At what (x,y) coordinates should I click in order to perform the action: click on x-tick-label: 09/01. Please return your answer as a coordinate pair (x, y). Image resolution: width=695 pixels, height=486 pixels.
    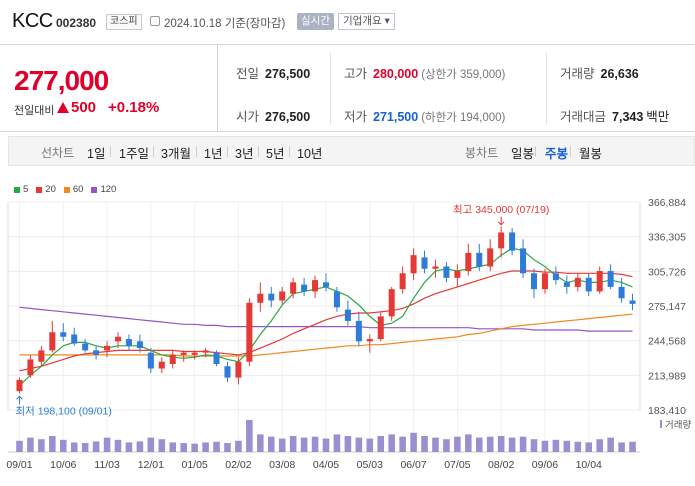
    Looking at the image, I should click on (19, 465).